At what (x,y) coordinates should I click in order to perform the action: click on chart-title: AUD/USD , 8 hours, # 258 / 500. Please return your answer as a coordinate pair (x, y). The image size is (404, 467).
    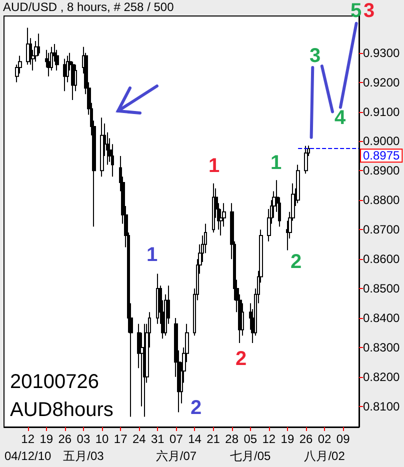
    Looking at the image, I should click on (88, 7).